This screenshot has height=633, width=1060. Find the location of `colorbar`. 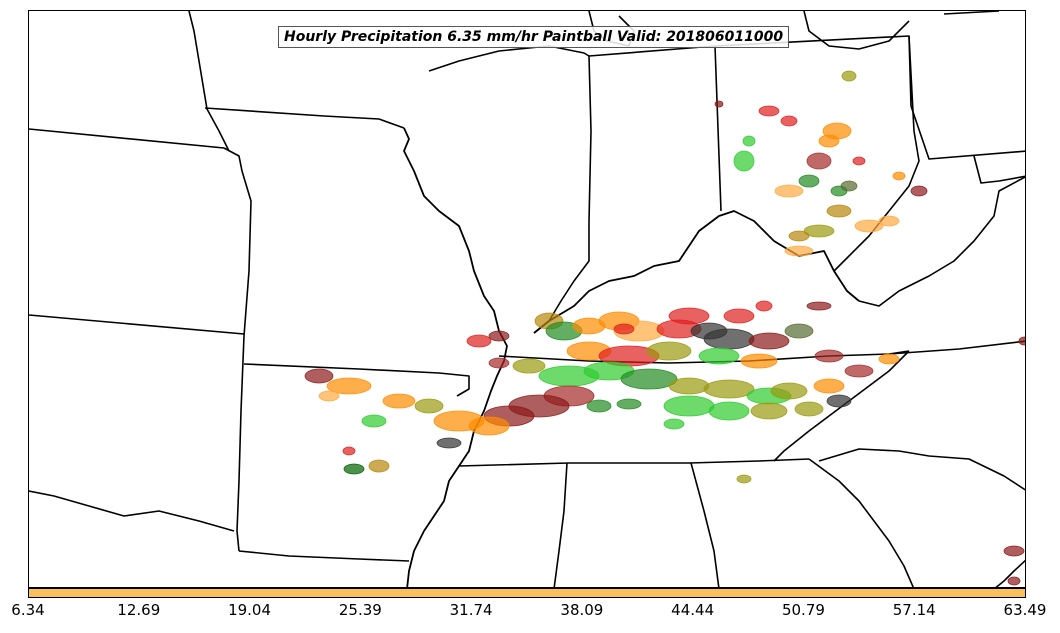

colorbar is located at coordinates (527, 593).